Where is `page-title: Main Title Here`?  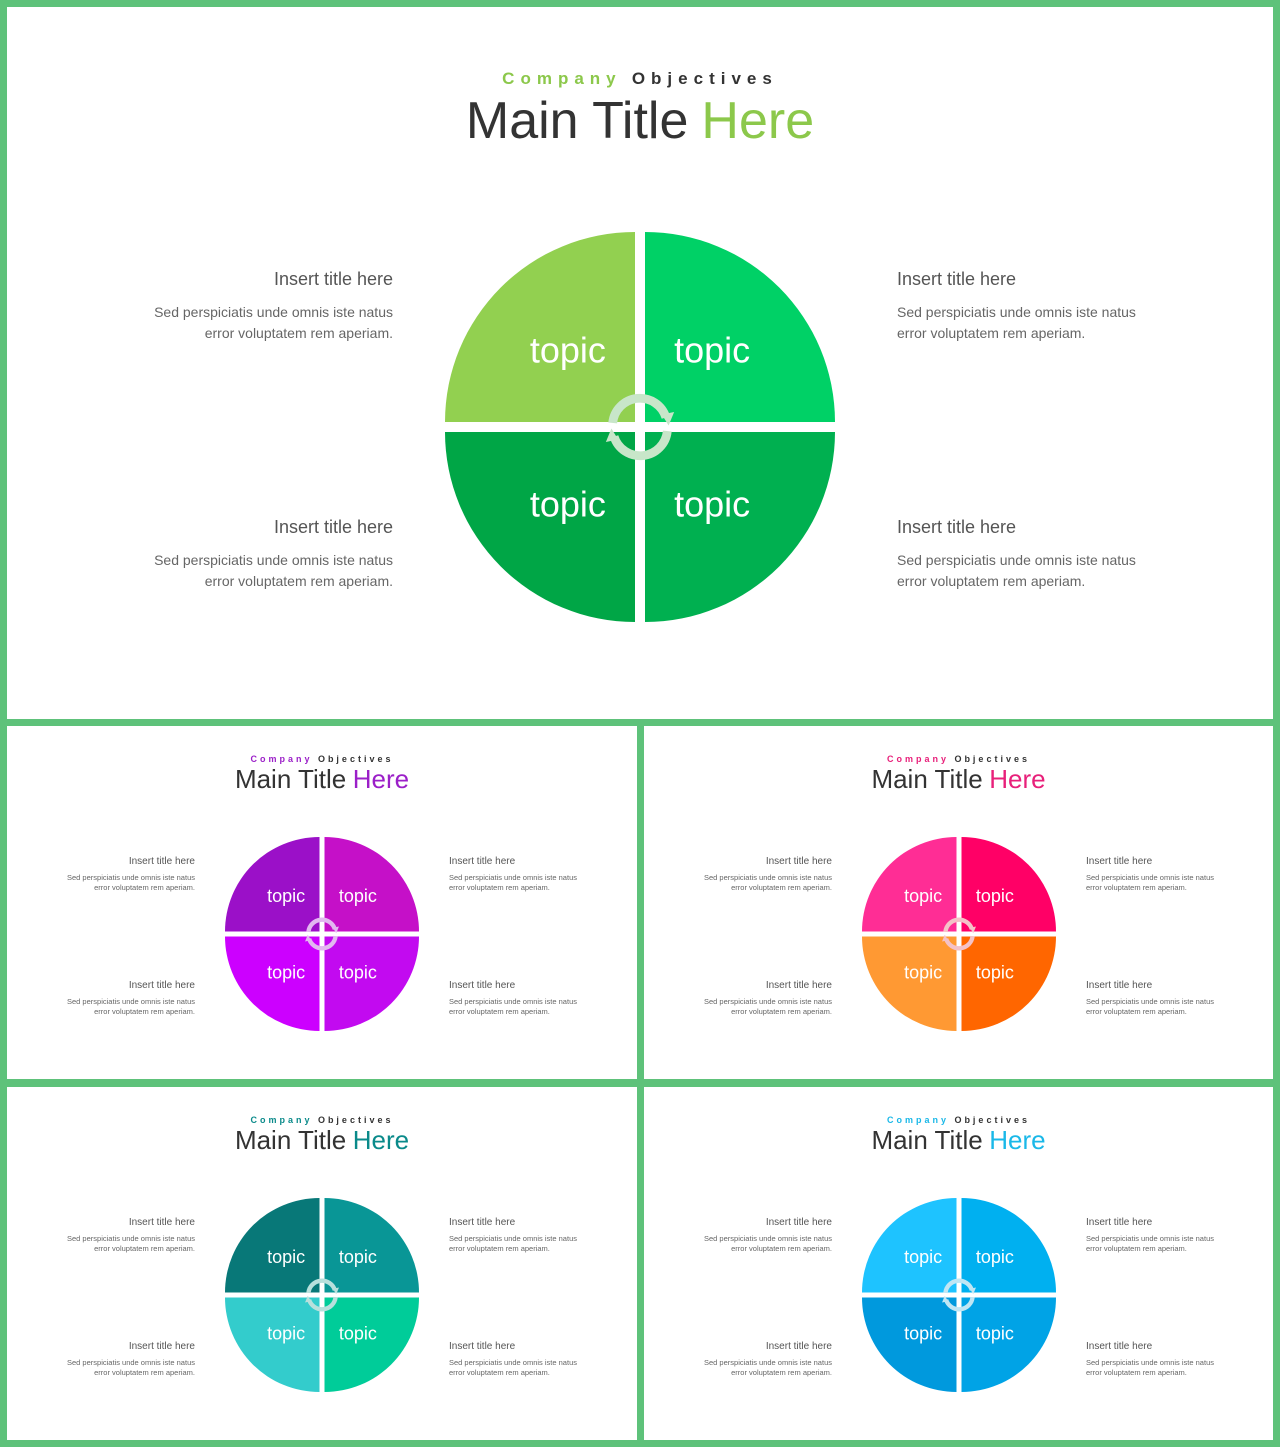 page-title: Main Title Here is located at coordinates (322, 1140).